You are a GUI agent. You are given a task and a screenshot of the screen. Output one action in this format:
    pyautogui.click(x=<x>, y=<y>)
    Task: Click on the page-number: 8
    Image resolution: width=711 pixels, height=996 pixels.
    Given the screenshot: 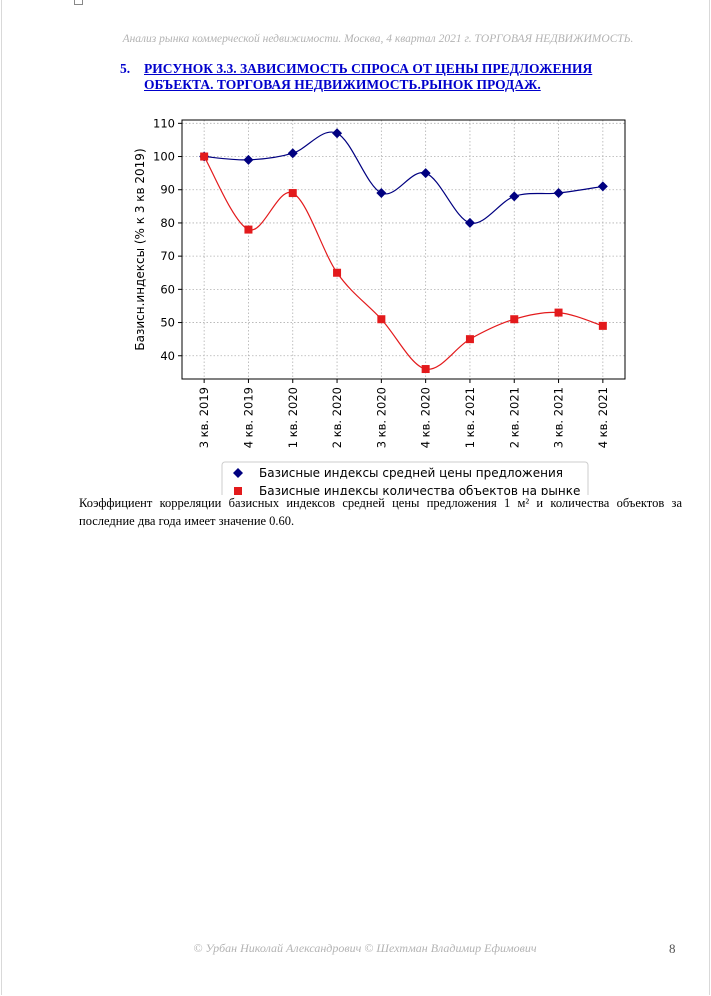 What is the action you would take?
    pyautogui.click(x=672, y=948)
    